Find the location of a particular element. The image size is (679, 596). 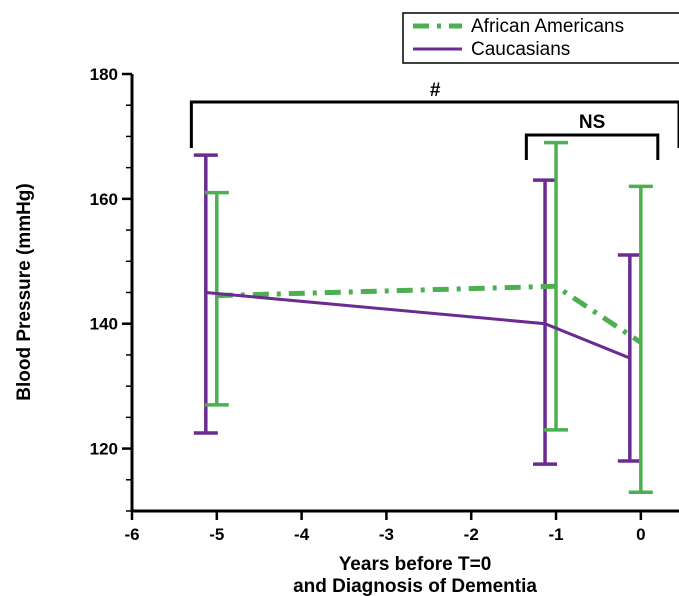

y-tick-label: 160 is located at coordinates (104, 199).